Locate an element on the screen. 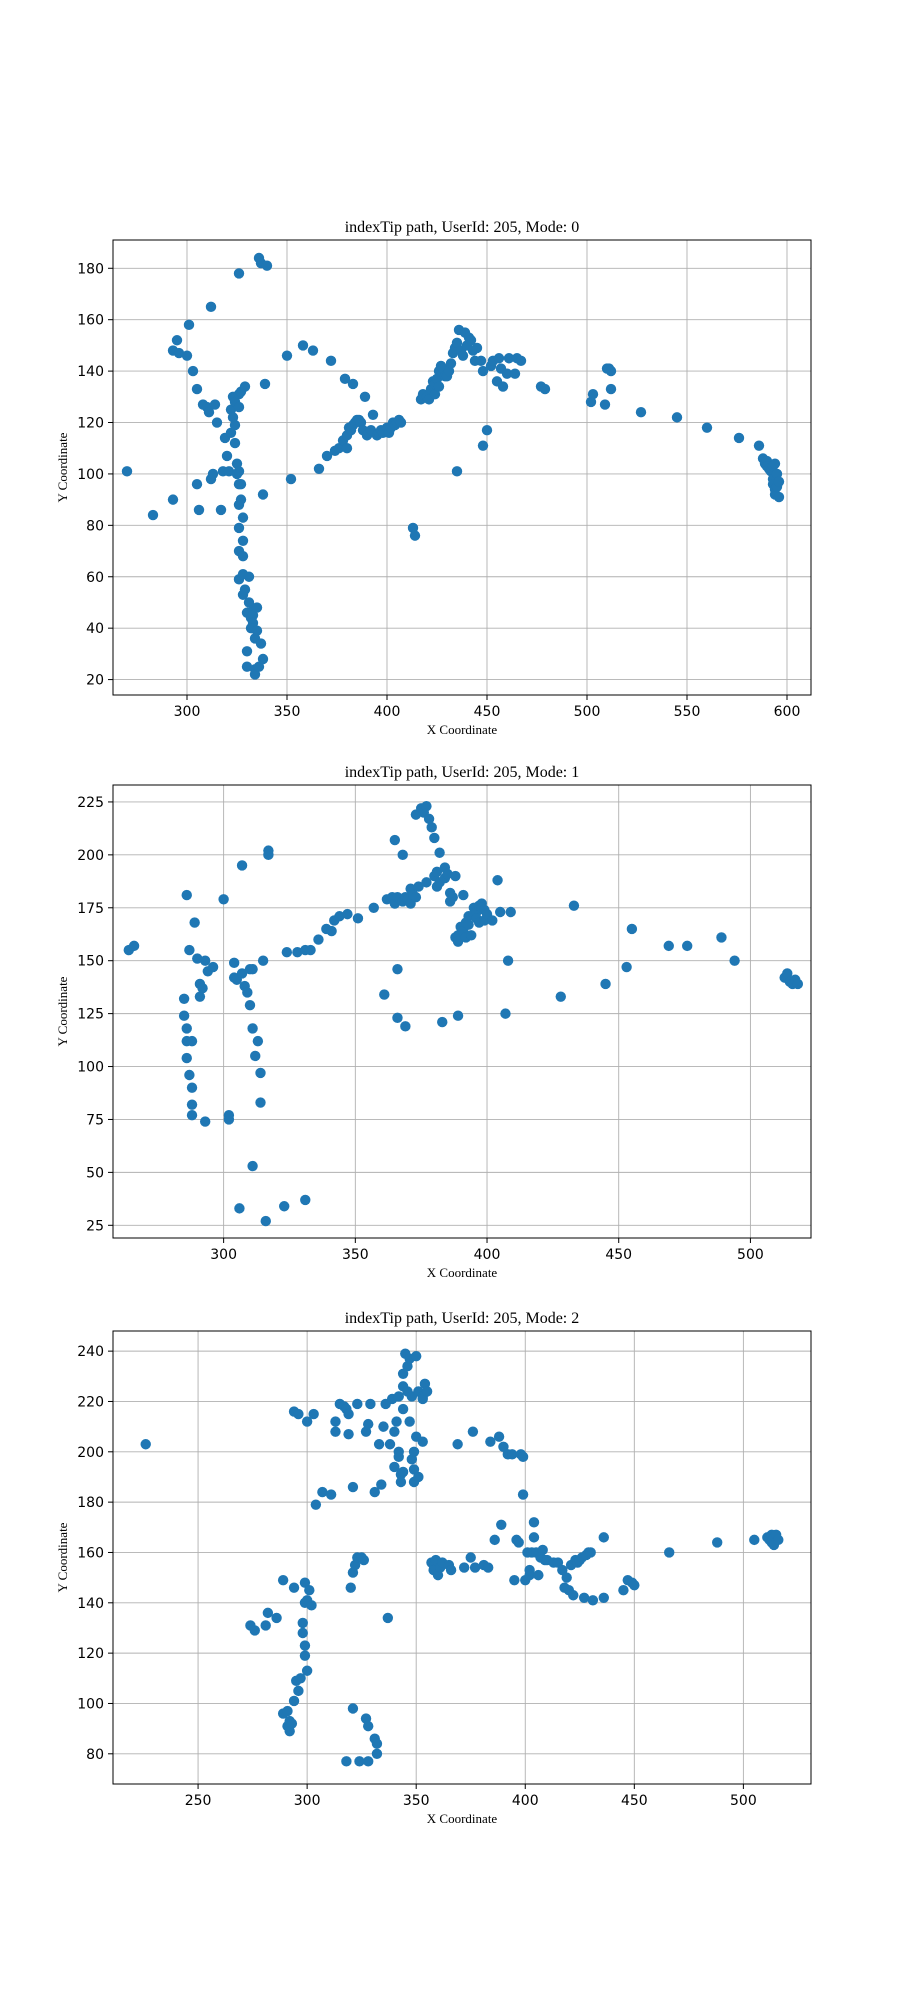 Image resolution: width=900 pixels, height=2000 pixels. x-axis-label: X Coordinate is located at coordinates (462, 729).